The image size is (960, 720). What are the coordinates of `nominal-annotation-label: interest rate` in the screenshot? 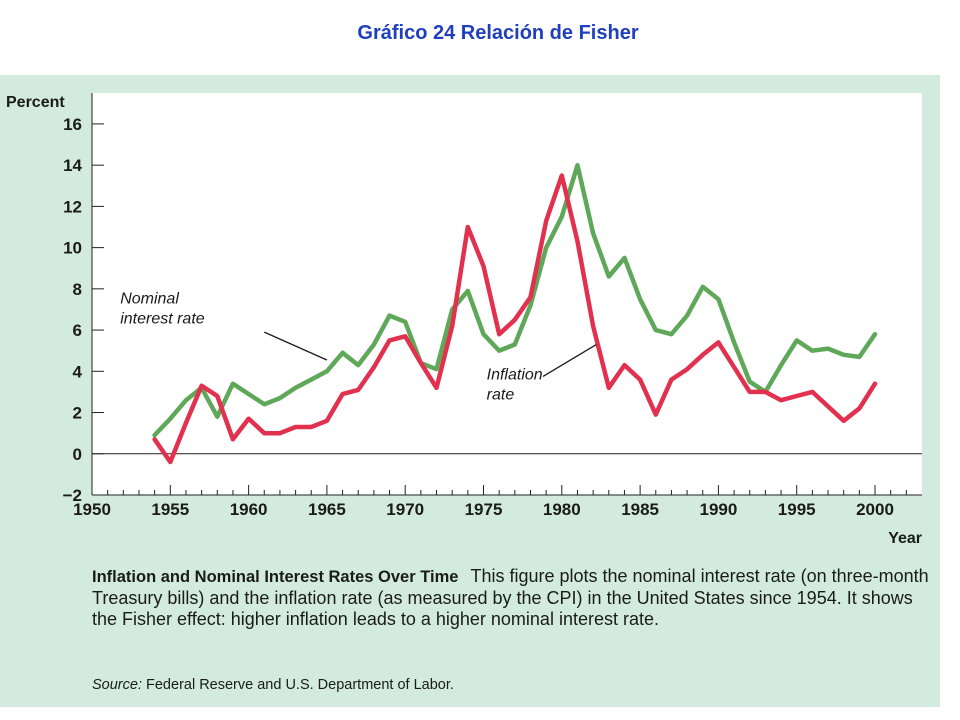 It's located at (162, 318).